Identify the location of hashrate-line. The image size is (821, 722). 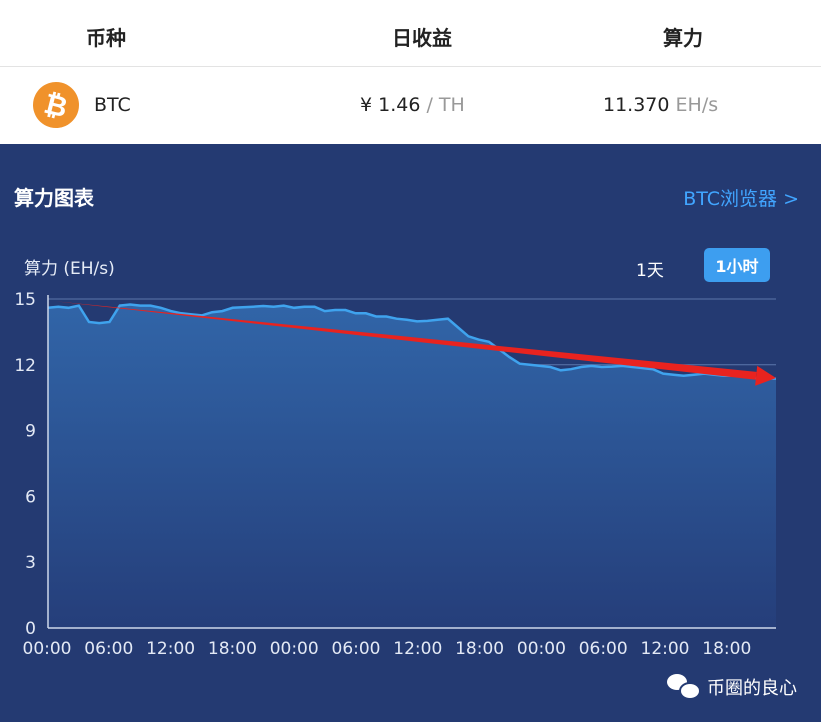
(412, 341).